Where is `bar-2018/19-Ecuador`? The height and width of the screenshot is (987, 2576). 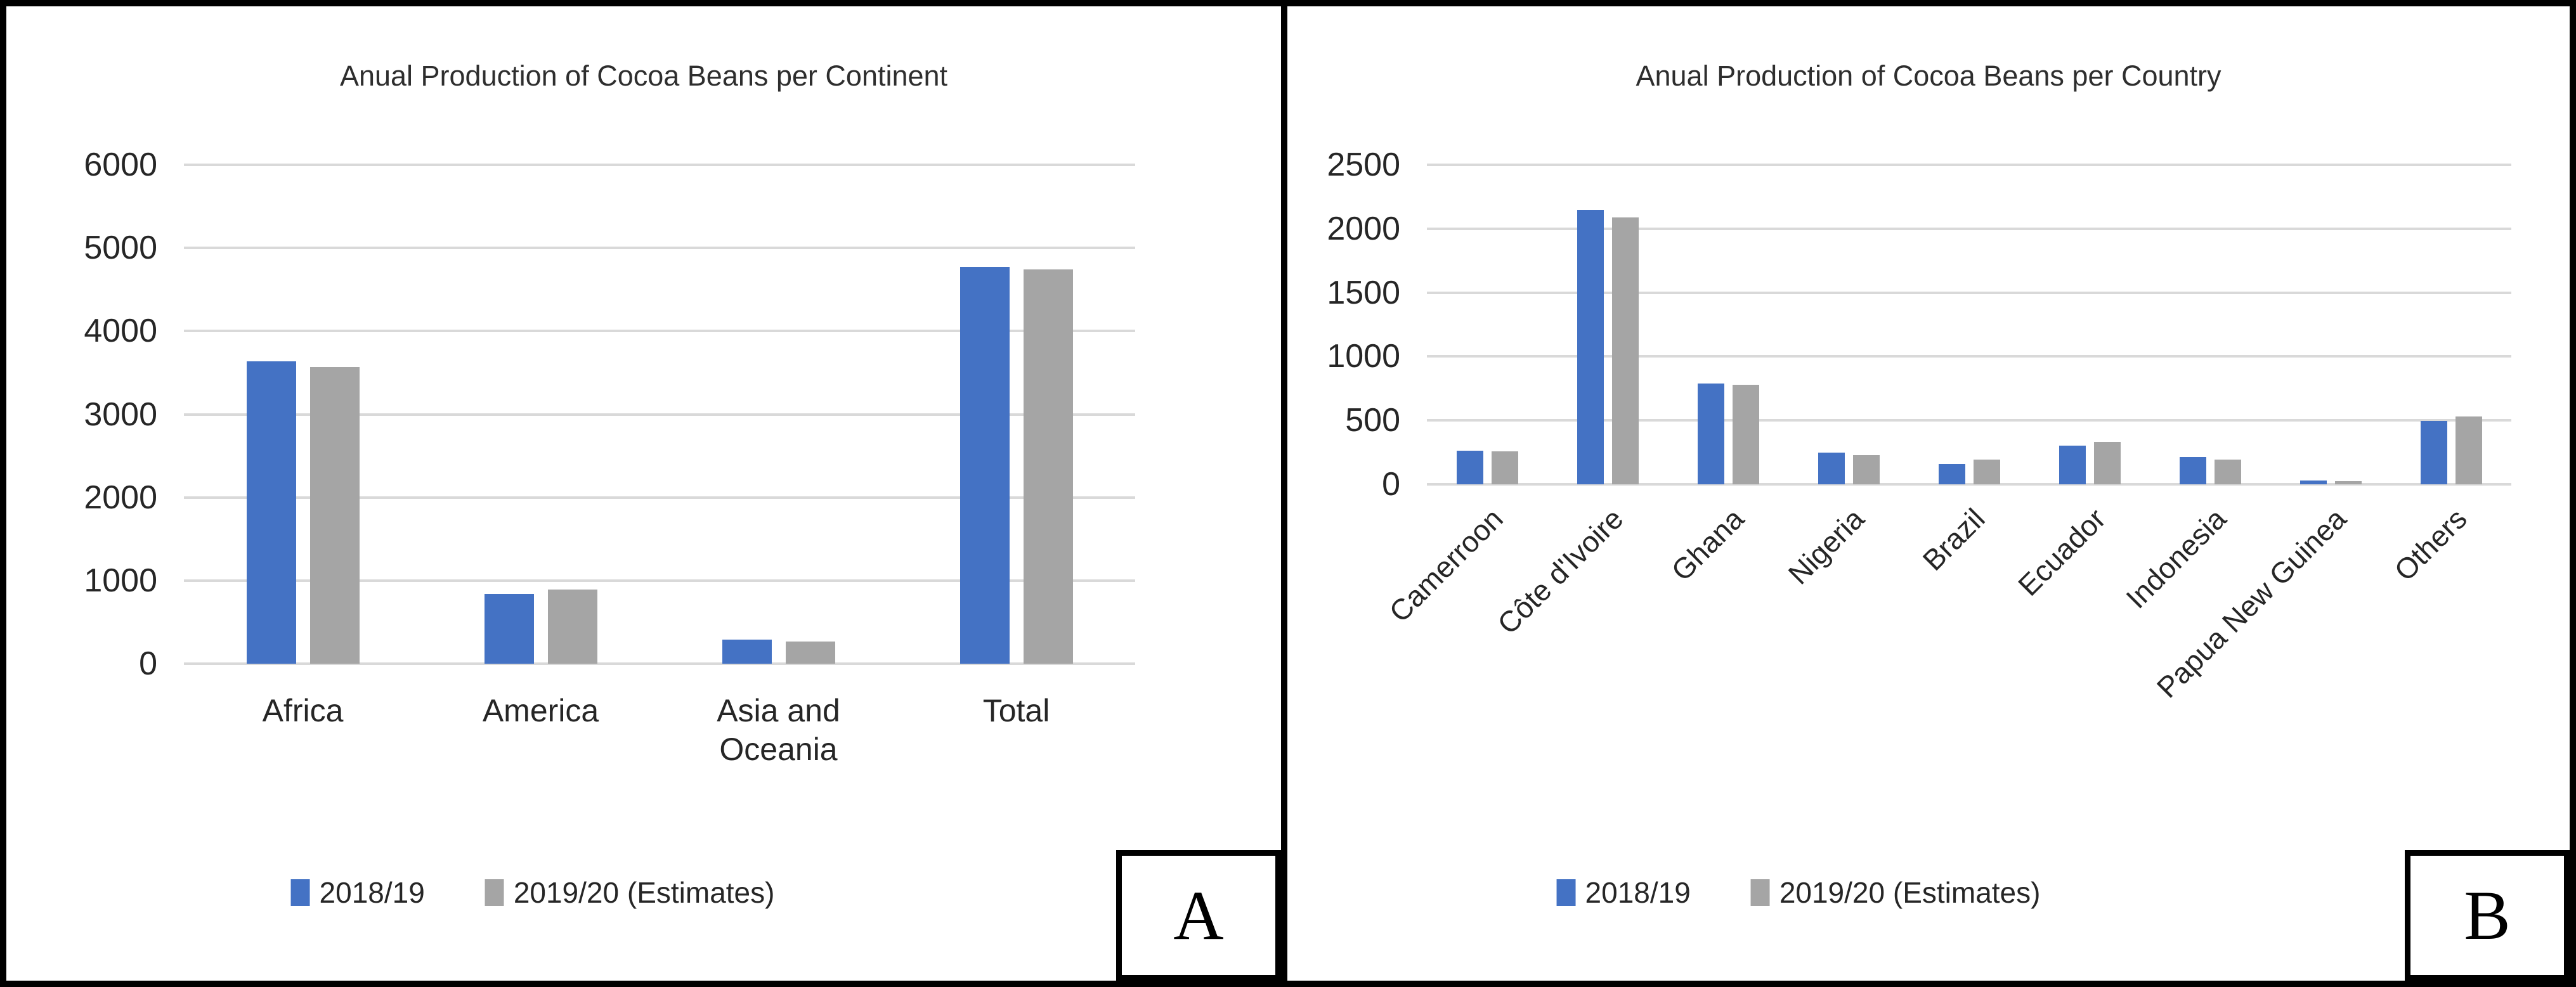 bar-2018/19-Ecuador is located at coordinates (2072, 465).